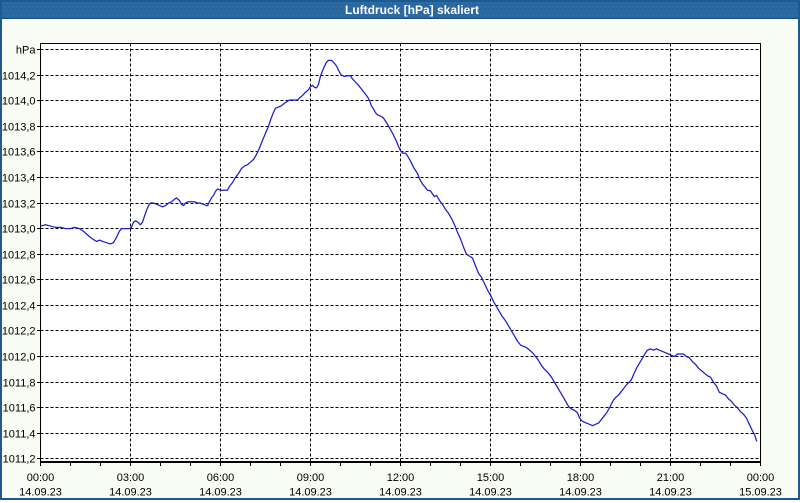 The width and height of the screenshot is (800, 503). I want to click on x-axis-time-label: 12:00, so click(401, 478).